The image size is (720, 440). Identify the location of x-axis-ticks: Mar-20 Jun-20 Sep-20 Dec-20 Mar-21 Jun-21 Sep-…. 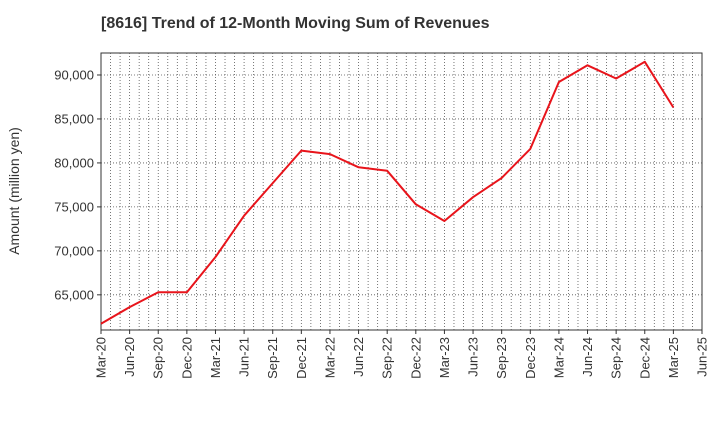
(402, 354).